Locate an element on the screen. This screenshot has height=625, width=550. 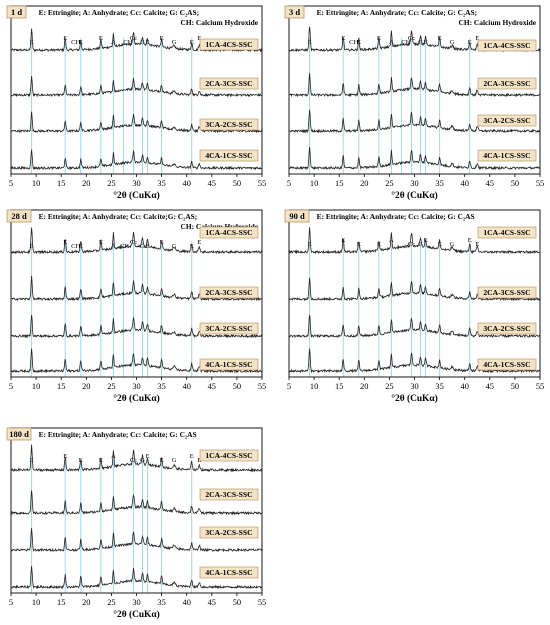
panel-tag: 90 d is located at coordinates (297, 216).